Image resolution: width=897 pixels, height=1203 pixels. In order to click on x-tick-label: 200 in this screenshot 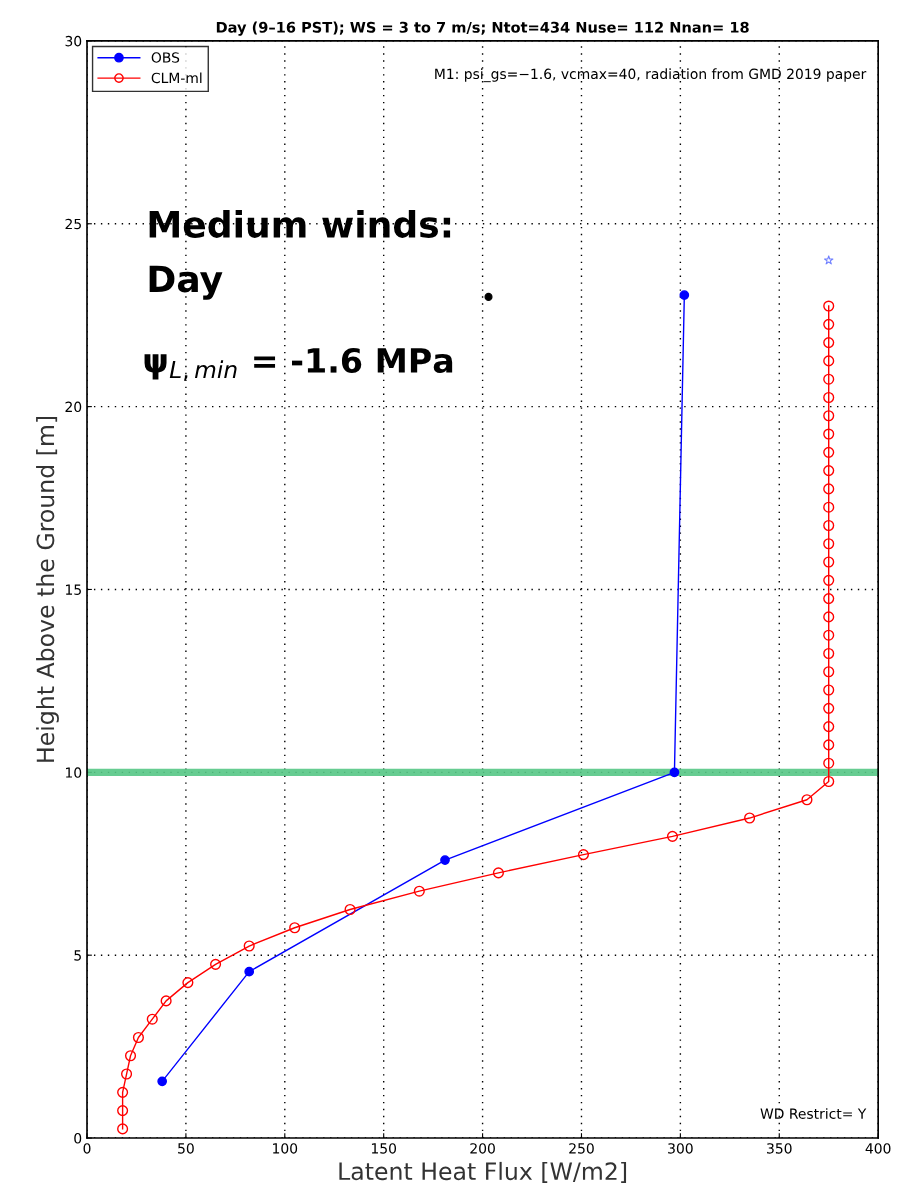, I will do `click(482, 1148)`.